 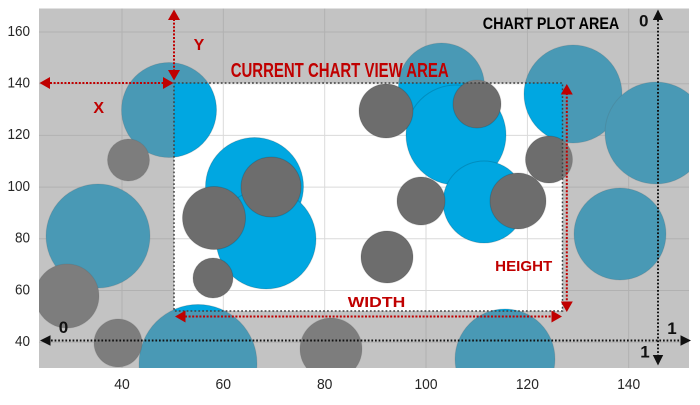 What do you see at coordinates (523, 266) in the screenshot?
I see `svg-text: HEIGHT` at bounding box center [523, 266].